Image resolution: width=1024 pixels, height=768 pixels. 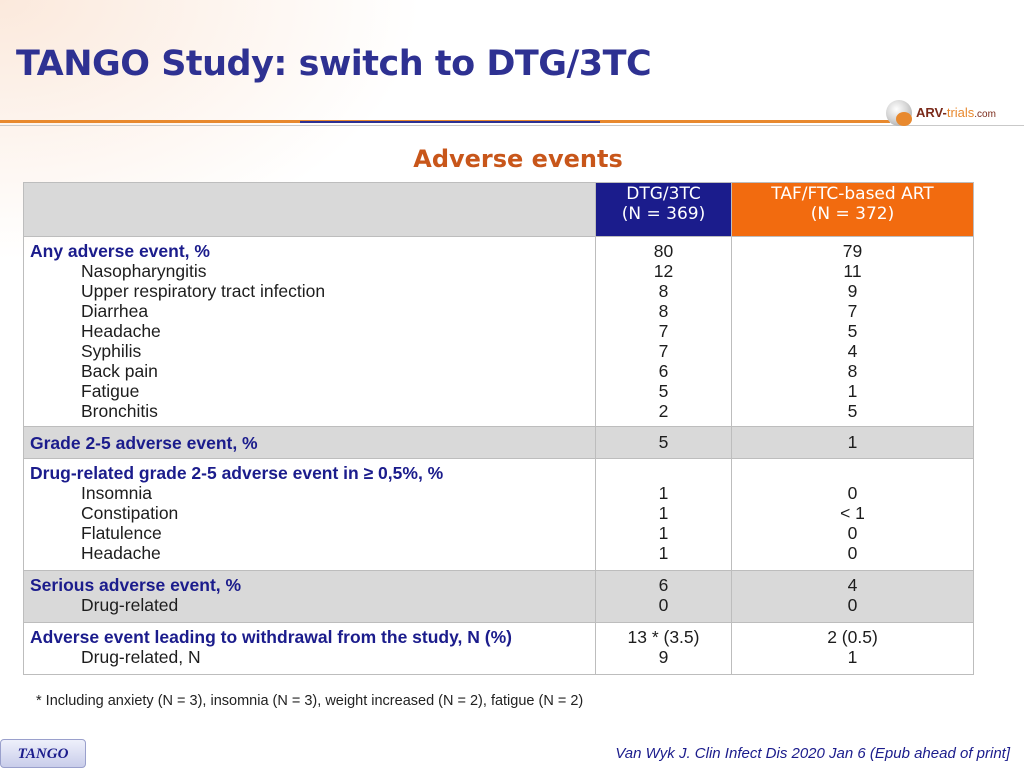 I want to click on title-rule-blue, so click(x=450, y=122).